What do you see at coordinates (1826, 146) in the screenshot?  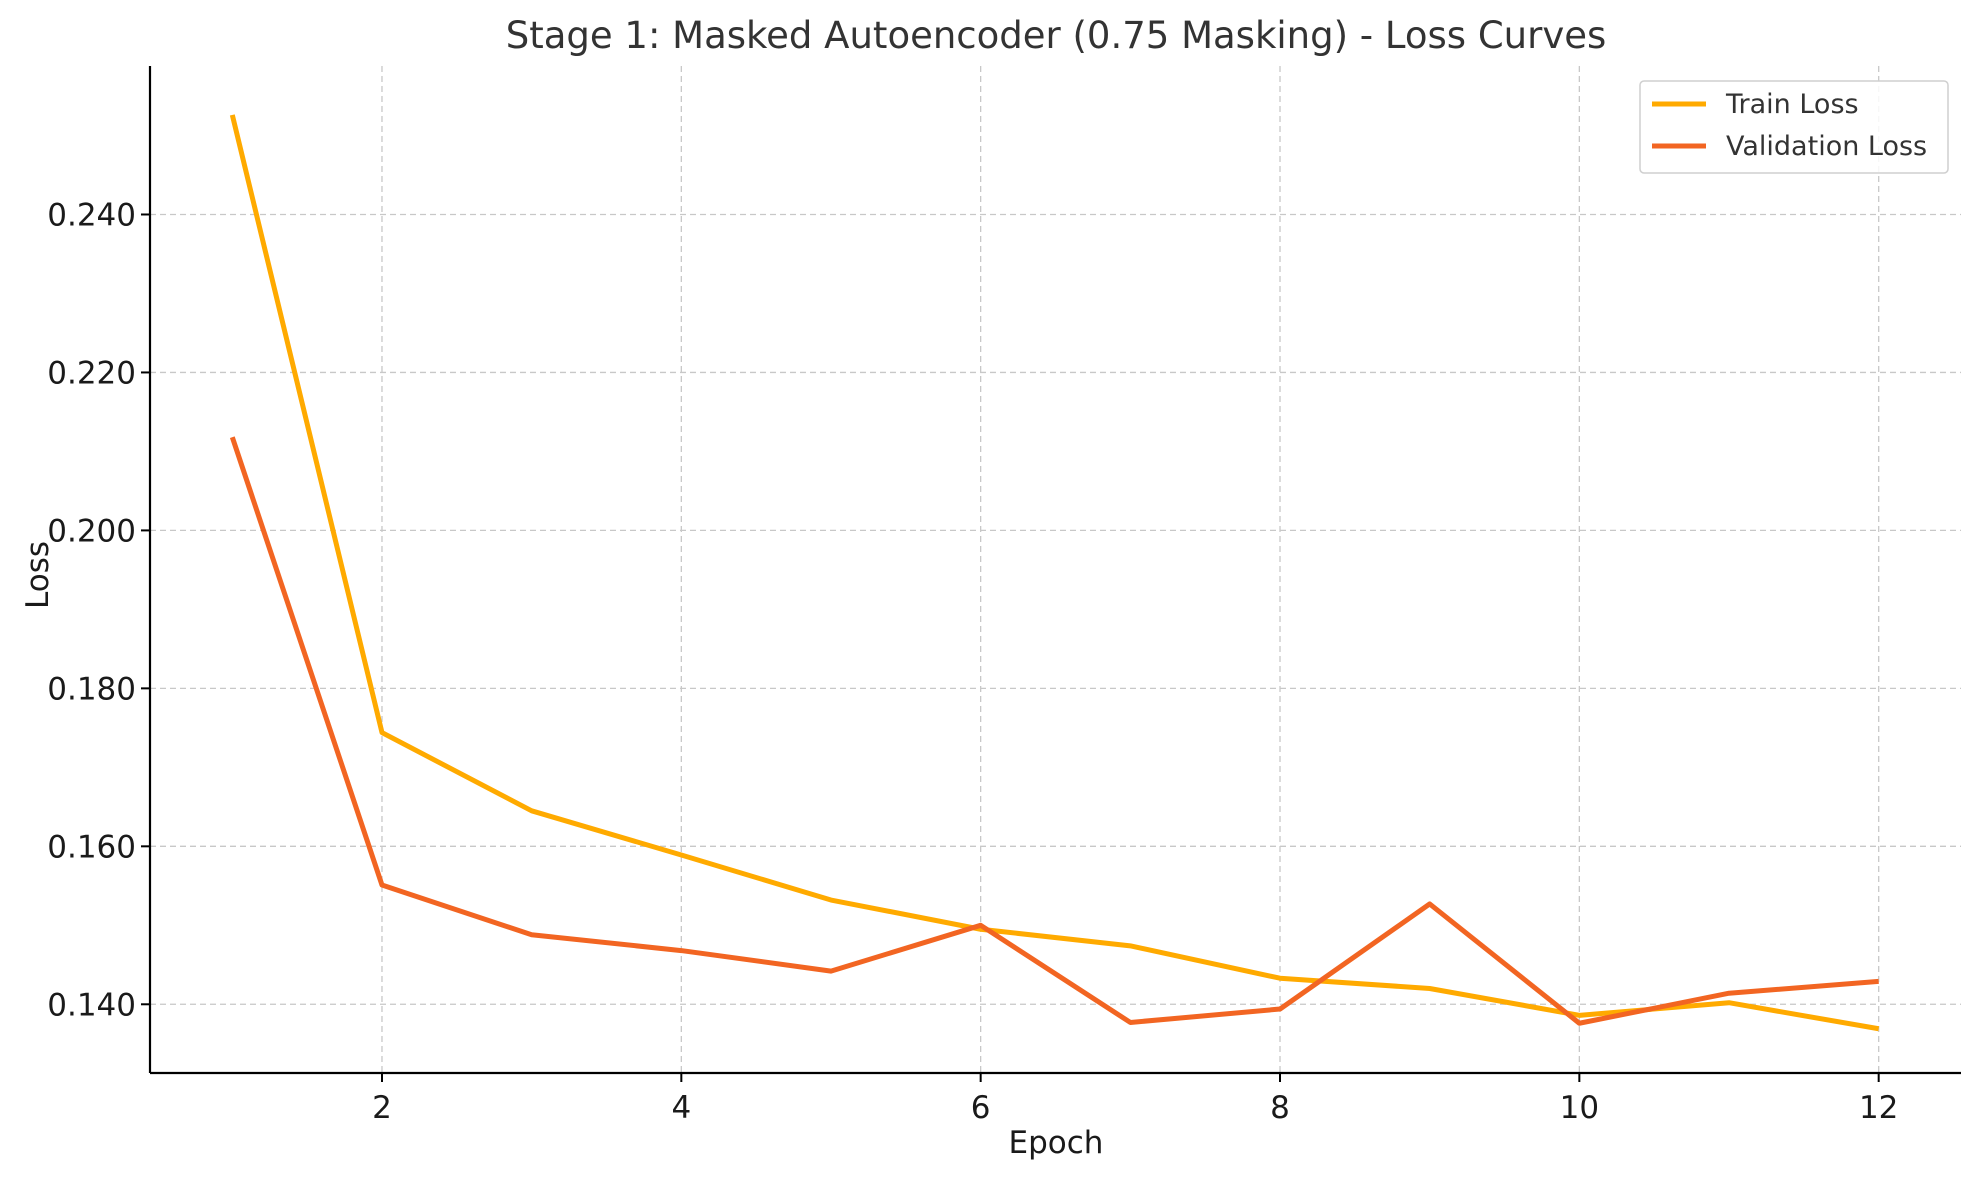 I see `legend-label-validation-loss: Validation Loss` at bounding box center [1826, 146].